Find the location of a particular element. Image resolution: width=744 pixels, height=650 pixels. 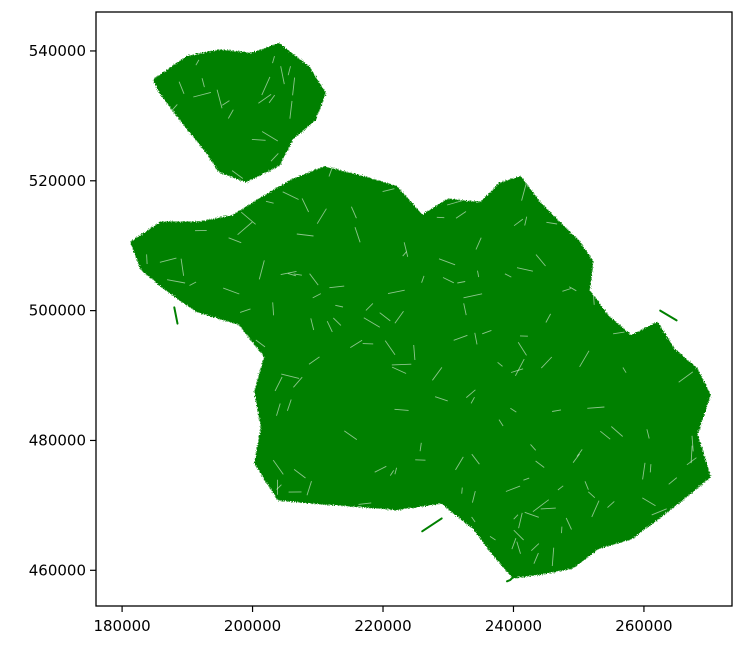

x-tick-label: 240000 is located at coordinates (513, 626).